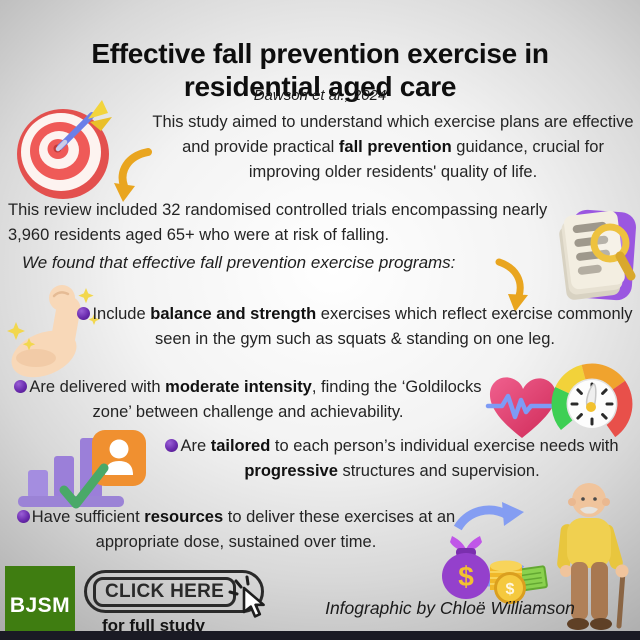 The image size is (640, 640). I want to click on bjsm-logo: BJSM, so click(40, 599).